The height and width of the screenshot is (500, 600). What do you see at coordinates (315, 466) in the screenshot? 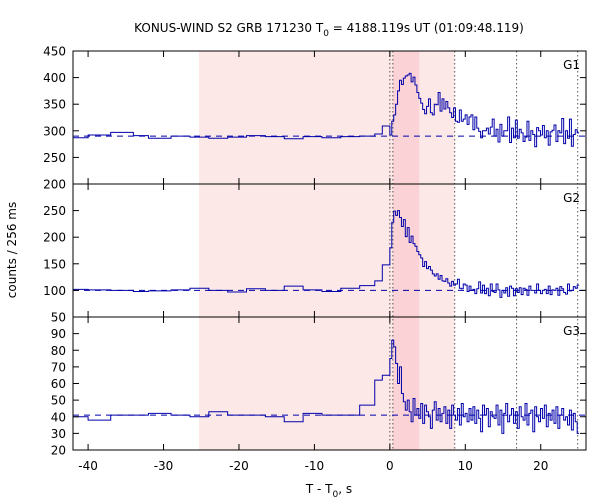
I see `x-tick-label: -10` at bounding box center [315, 466].